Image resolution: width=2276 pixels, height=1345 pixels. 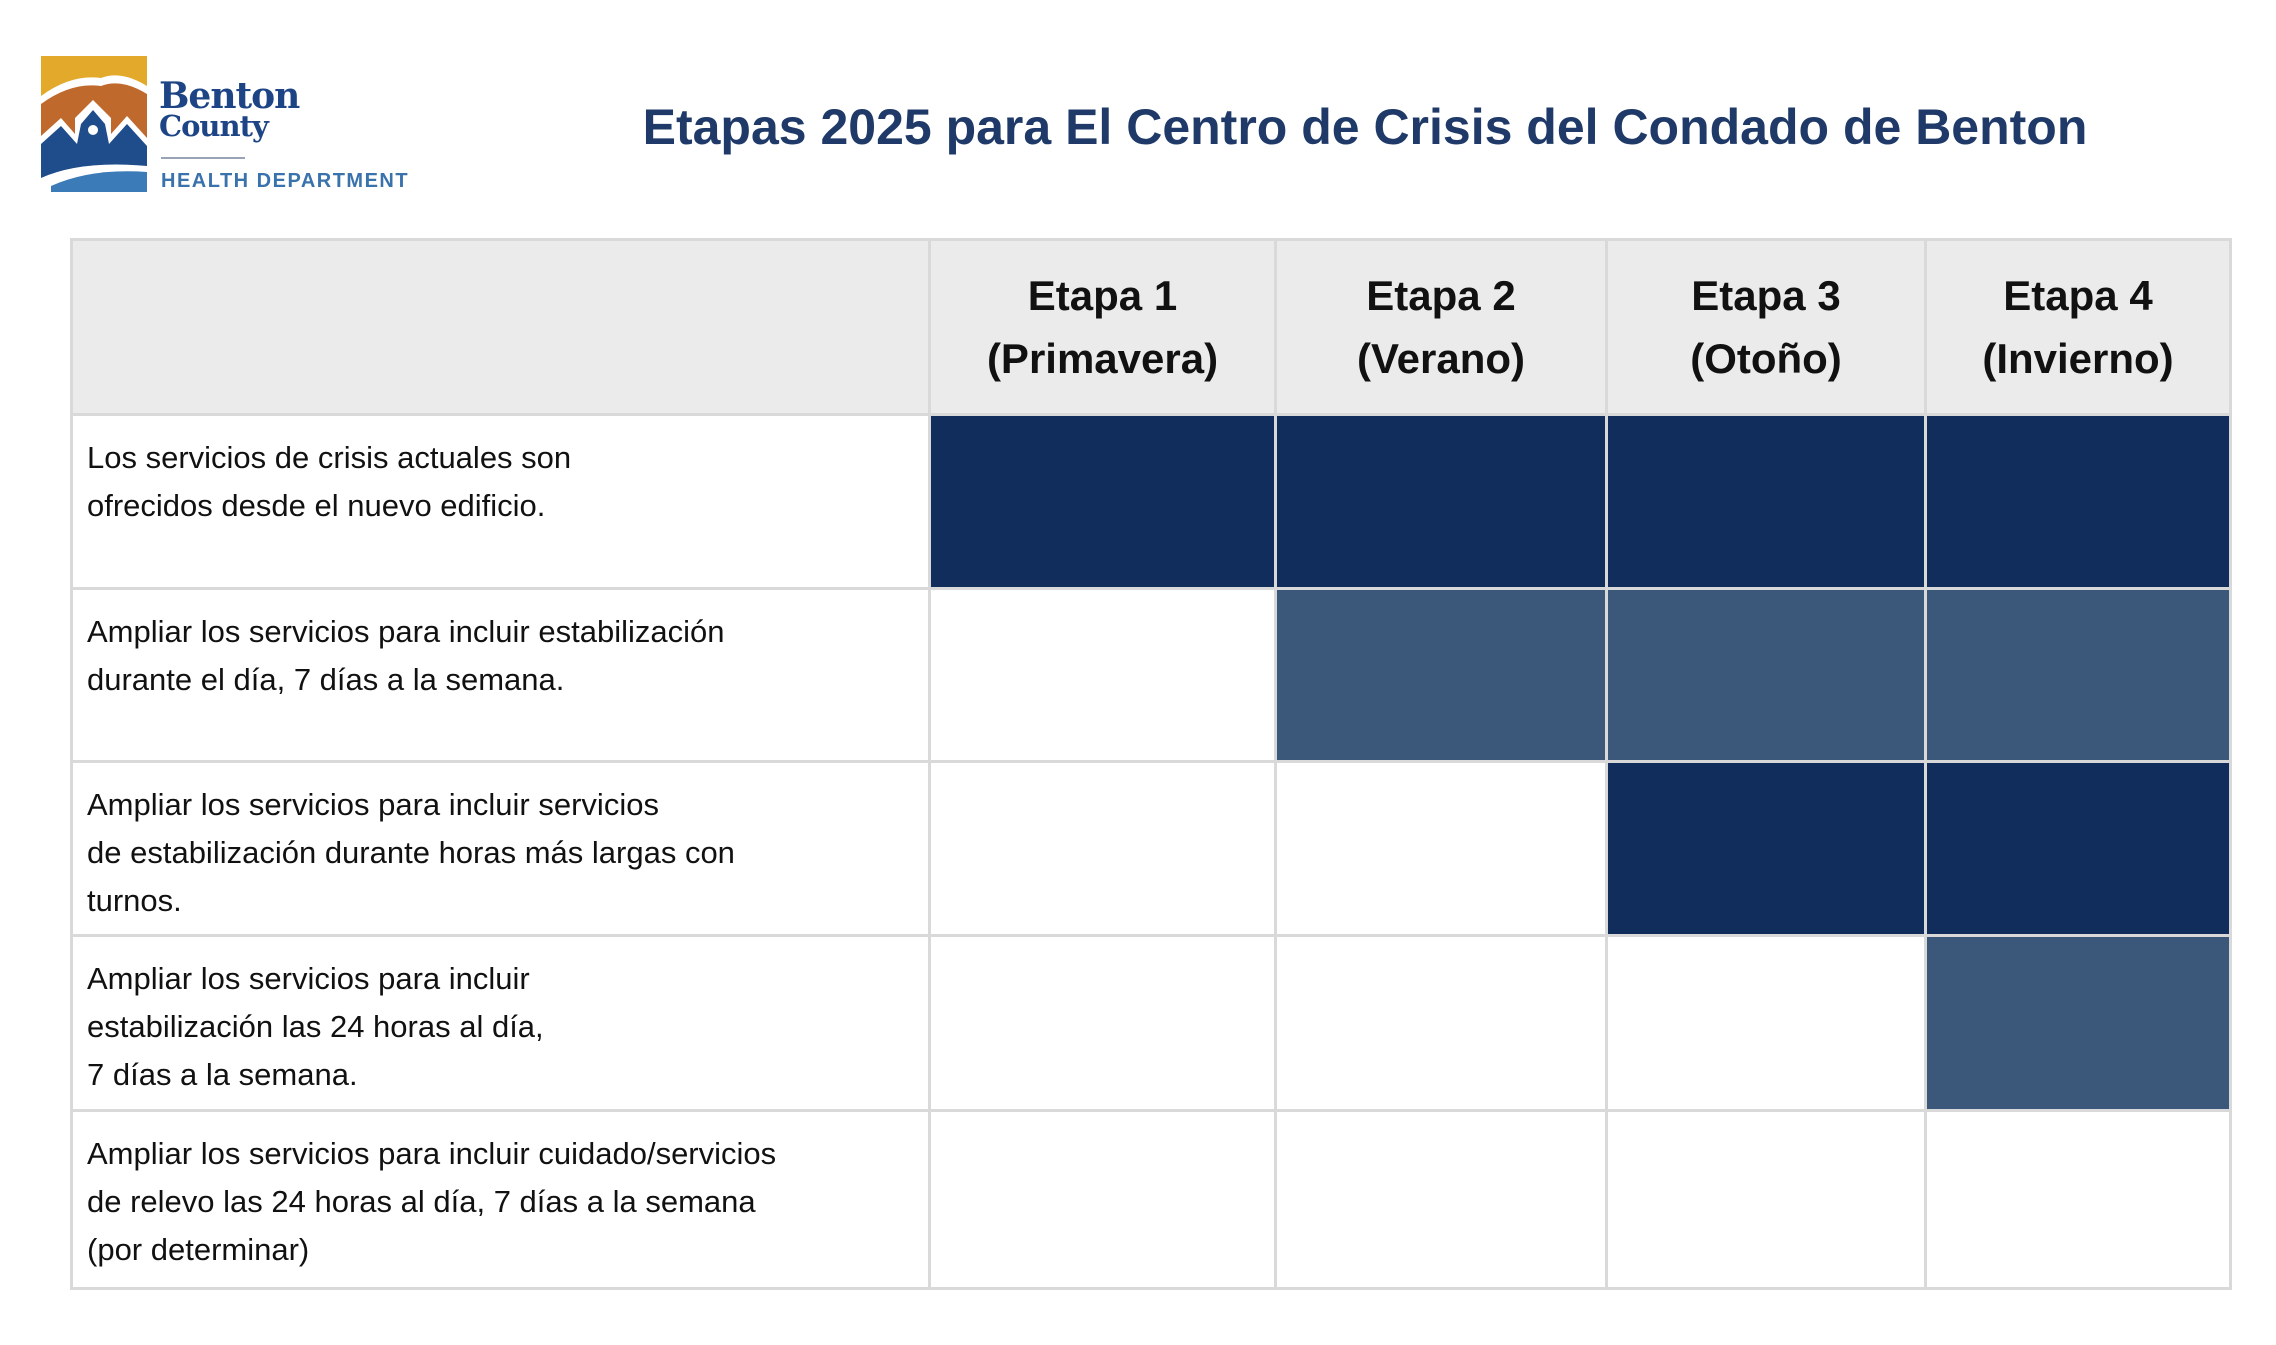 What do you see at coordinates (326, 680) in the screenshot?
I see `row-label-line: durante el día, 7 días a la semana.` at bounding box center [326, 680].